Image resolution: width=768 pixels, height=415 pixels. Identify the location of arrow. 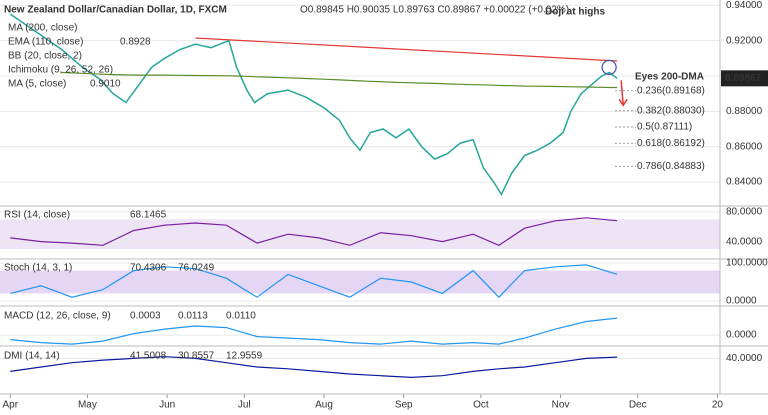
(623, 93).